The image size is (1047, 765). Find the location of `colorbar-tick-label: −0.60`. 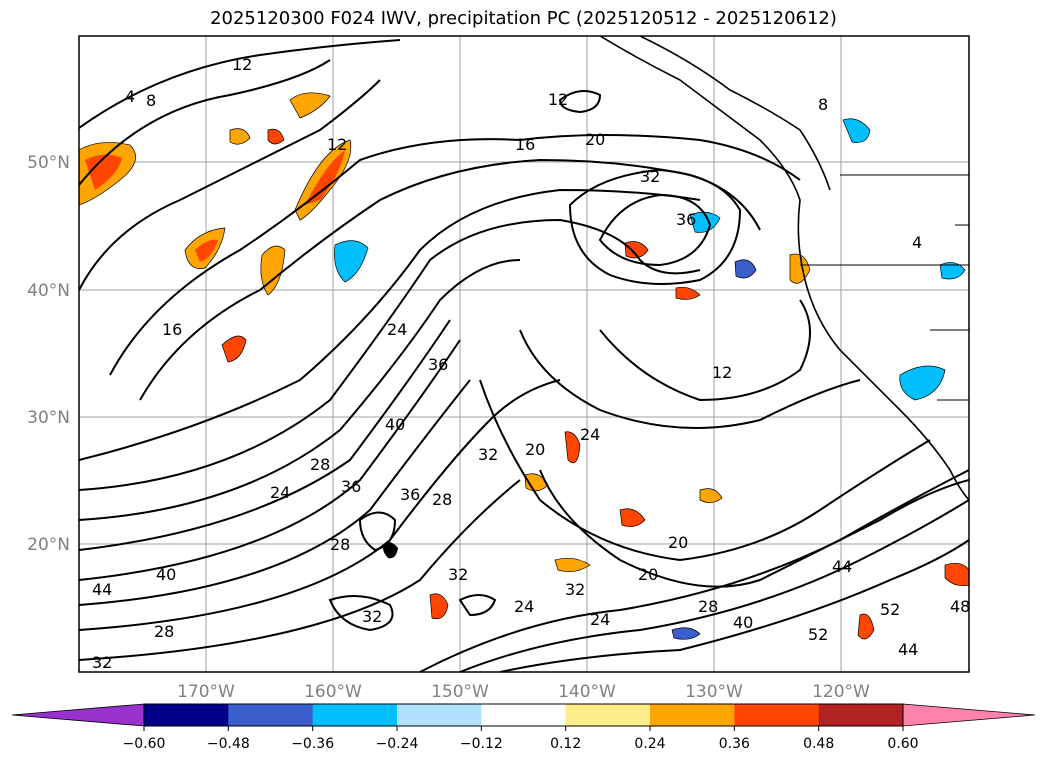

colorbar-tick-label: −0.60 is located at coordinates (144, 744).